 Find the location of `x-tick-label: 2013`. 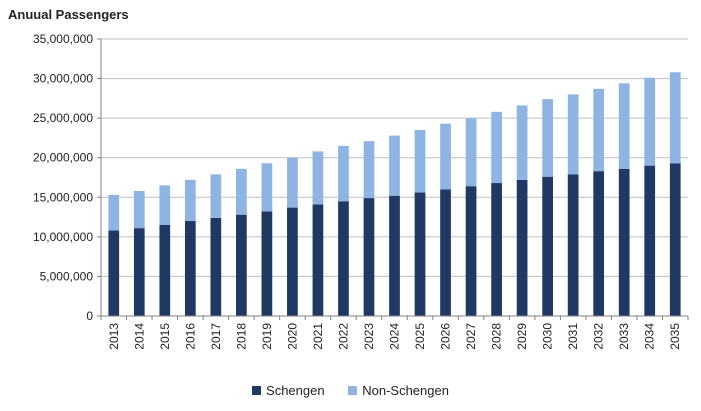

x-tick-label: 2013 is located at coordinates (114, 336).